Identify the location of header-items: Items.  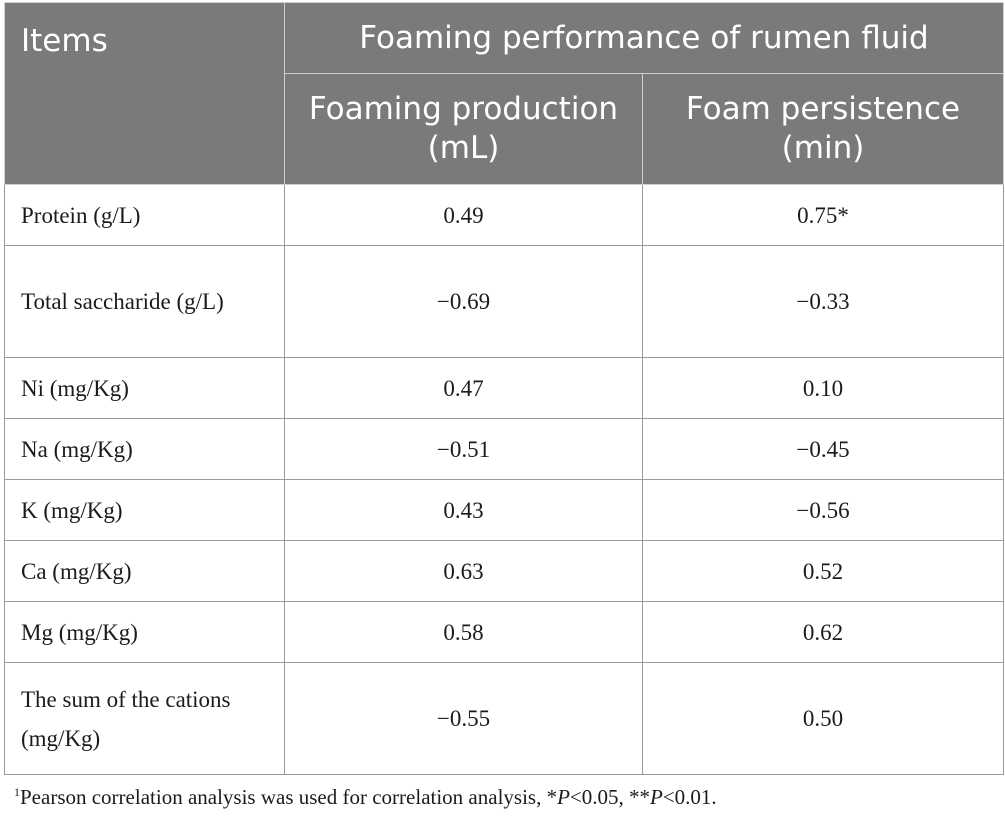
(144, 93).